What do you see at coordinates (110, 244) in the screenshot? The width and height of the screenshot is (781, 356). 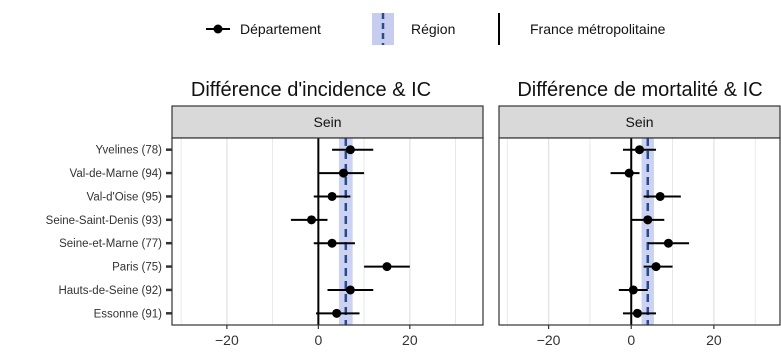 I see `category-label: Seine-et-Marne (77)` at bounding box center [110, 244].